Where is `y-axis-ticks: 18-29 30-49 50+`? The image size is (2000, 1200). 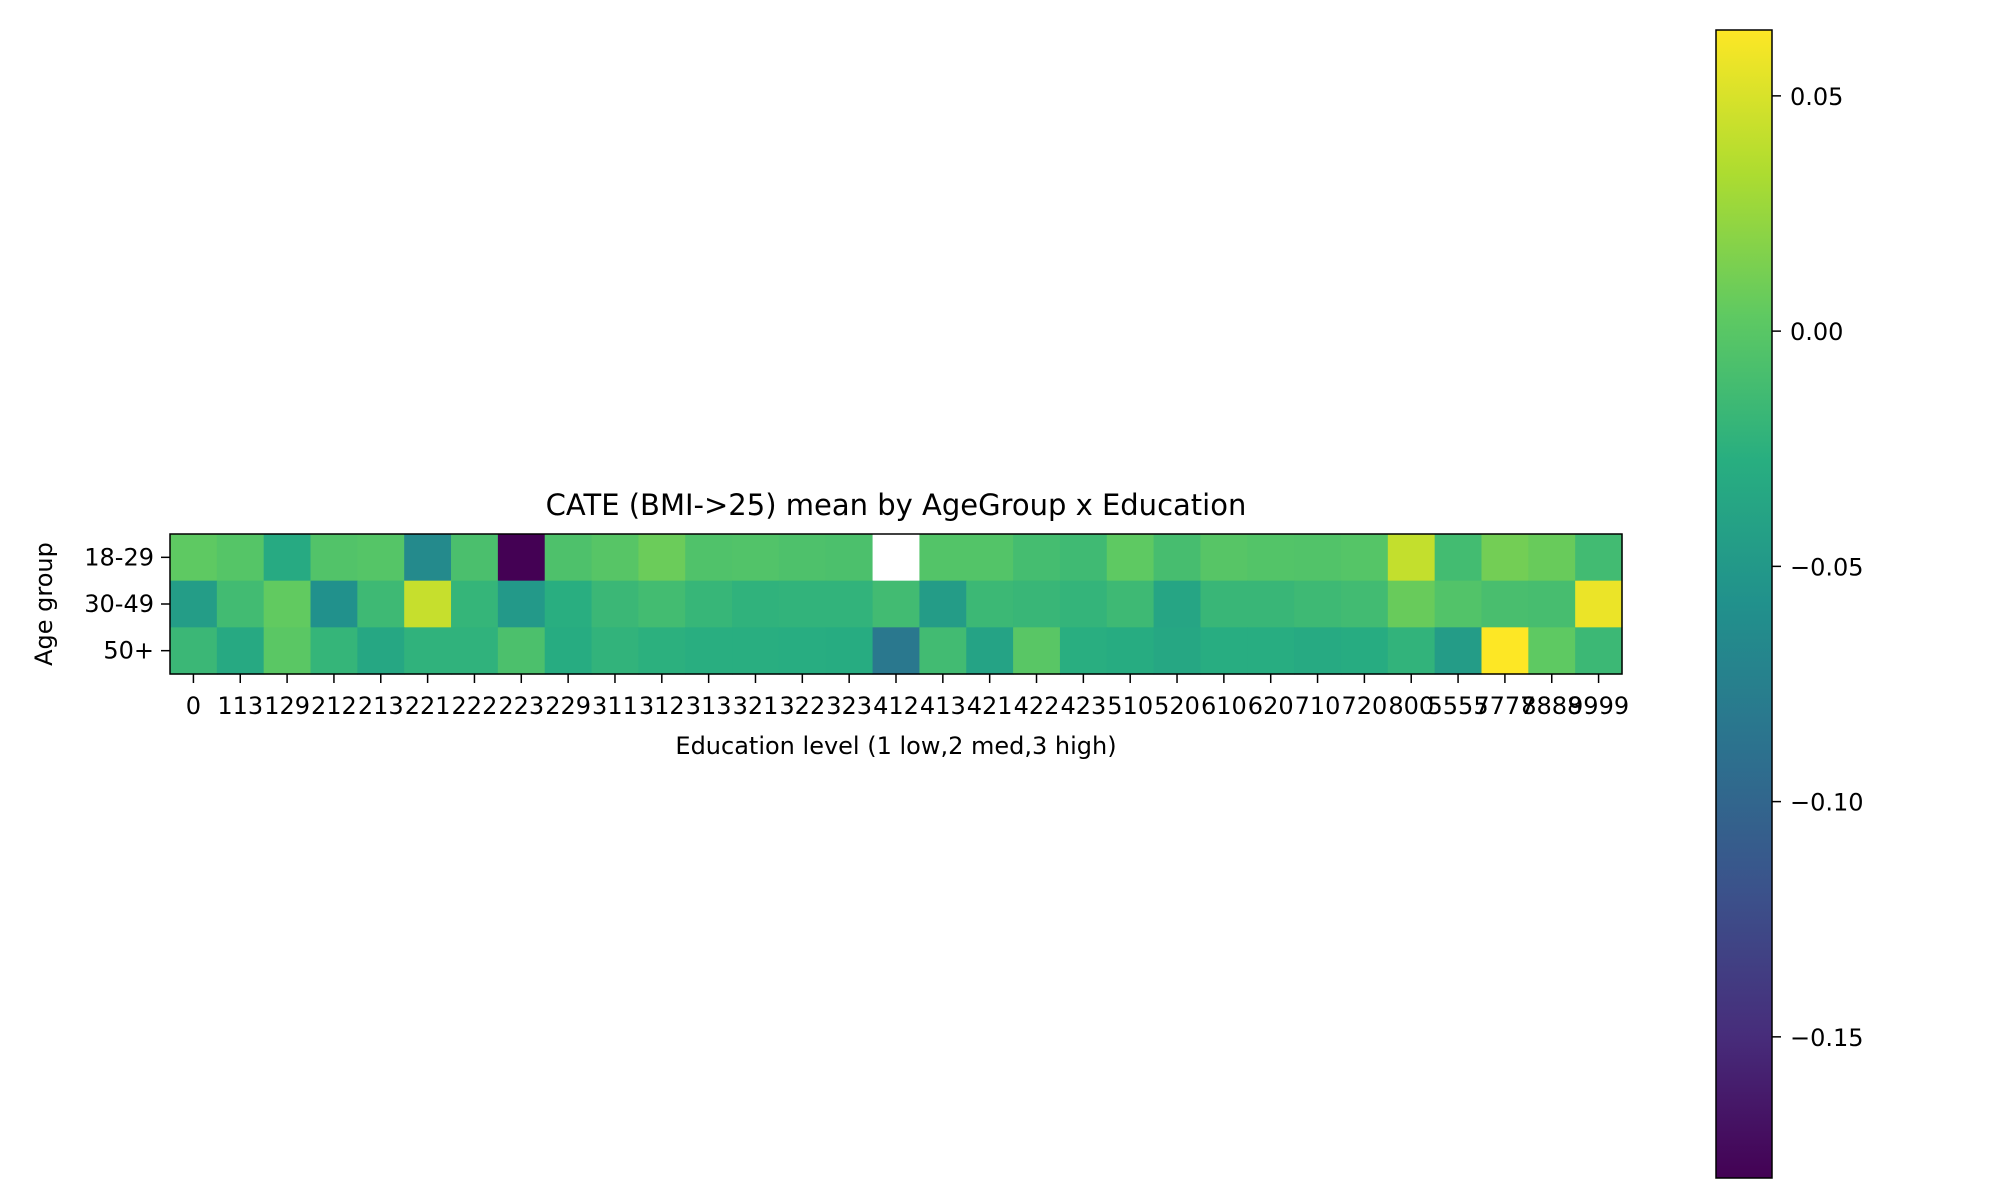
y-axis-ticks: 18-29 30-49 50+ is located at coordinates (127, 604).